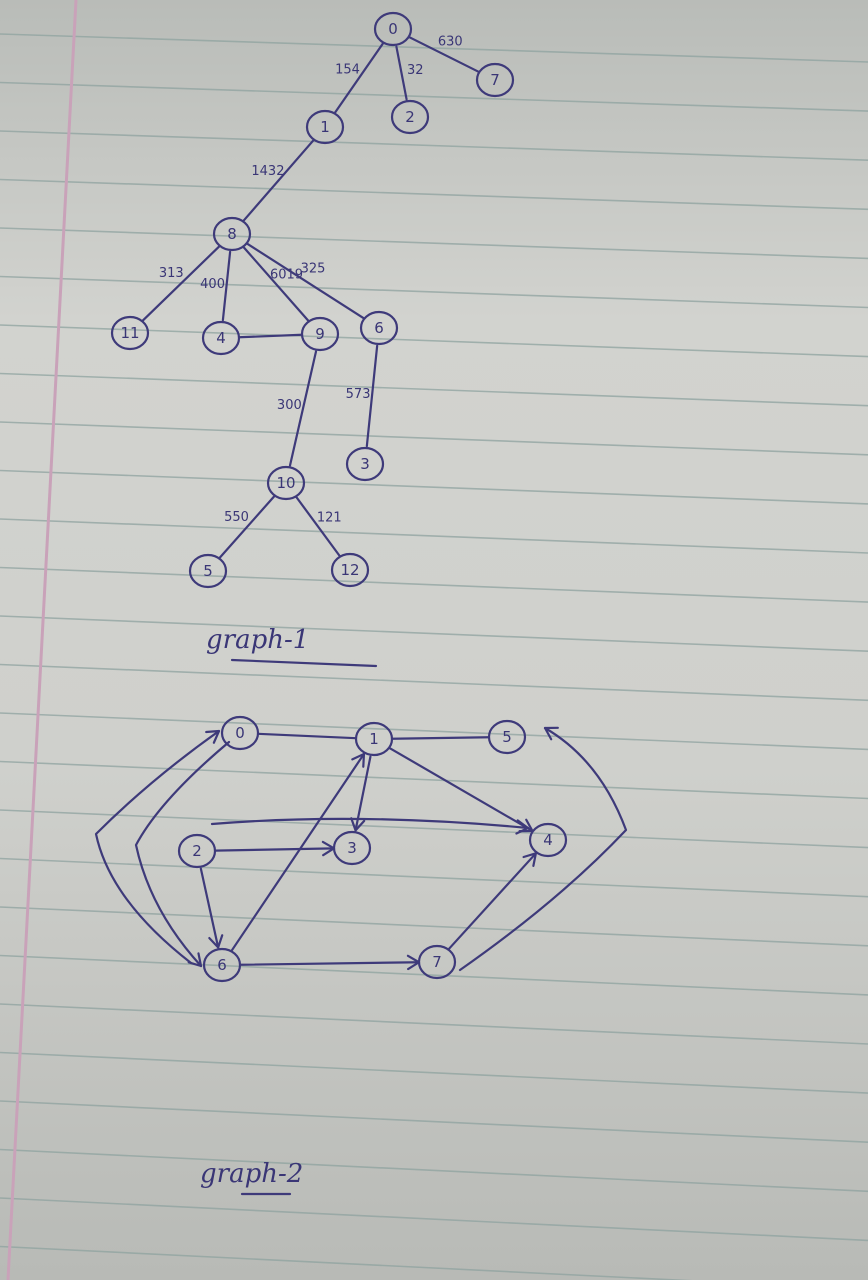  I want to click on graph-2-node-6: 6, so click(222, 965).